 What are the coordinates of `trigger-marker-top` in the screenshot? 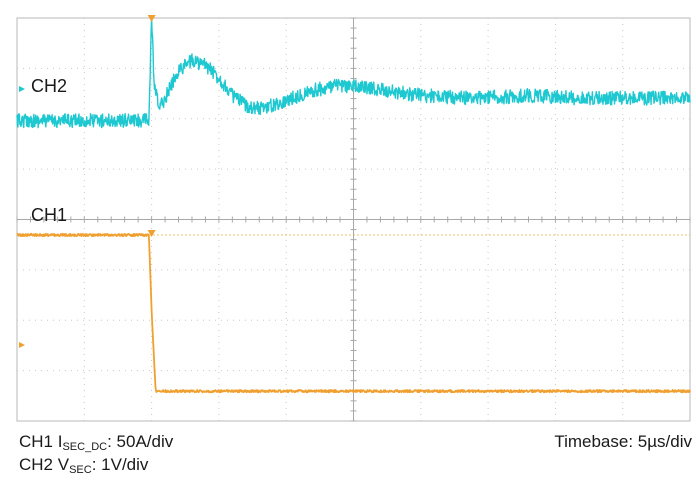 It's located at (151, 18).